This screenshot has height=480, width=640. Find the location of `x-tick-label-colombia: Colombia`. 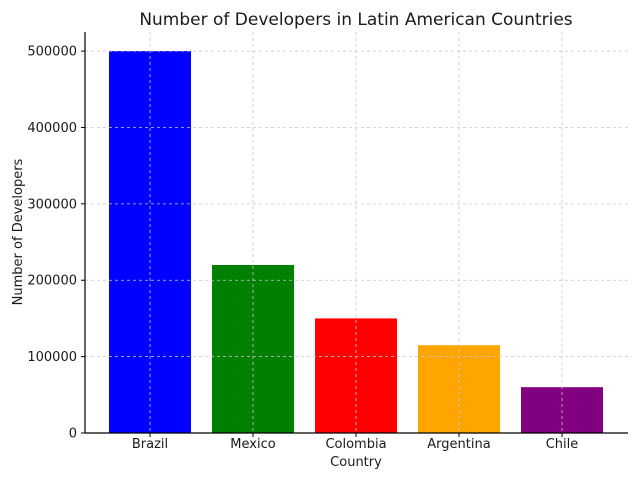

x-tick-label-colombia: Colombia is located at coordinates (355, 444).